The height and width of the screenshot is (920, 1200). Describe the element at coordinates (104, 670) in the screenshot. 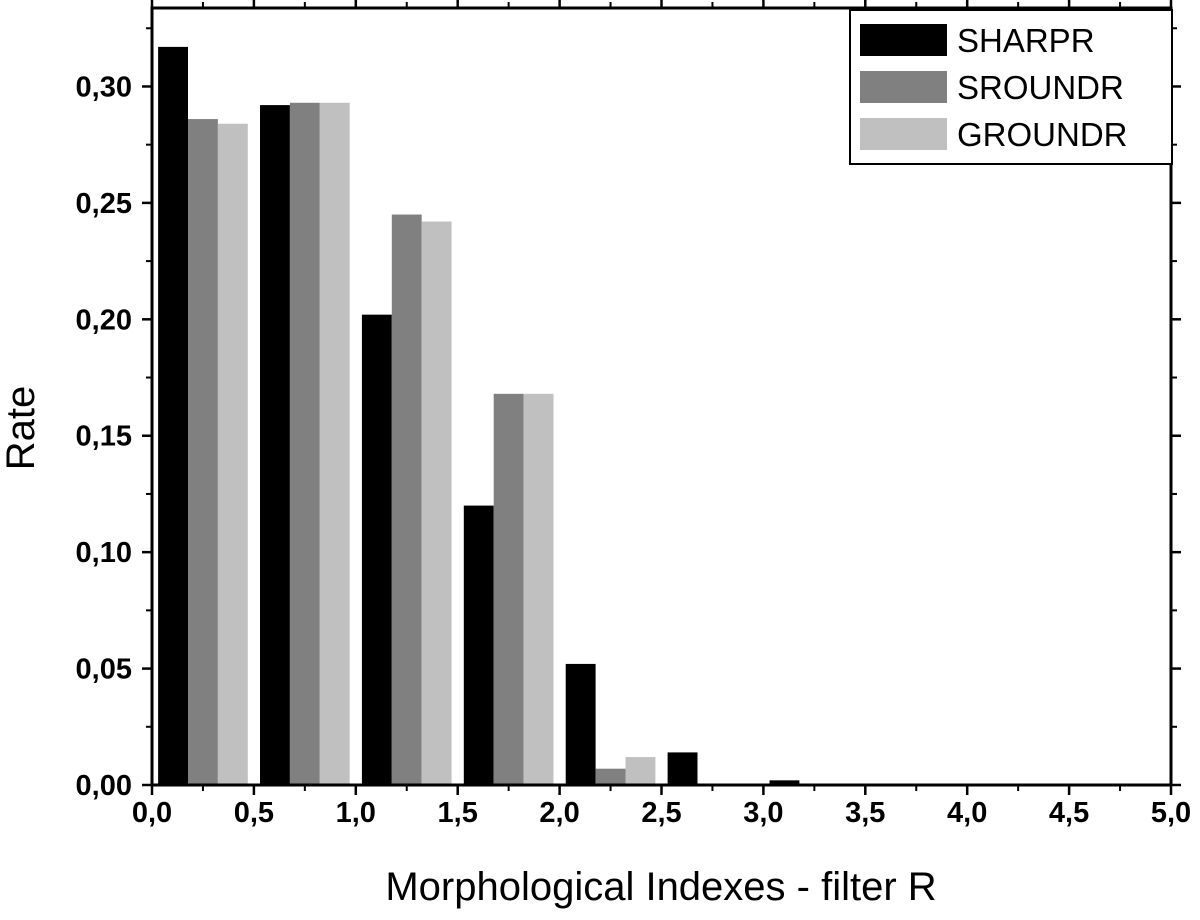

I see `y-tick-label: 0,05` at that location.